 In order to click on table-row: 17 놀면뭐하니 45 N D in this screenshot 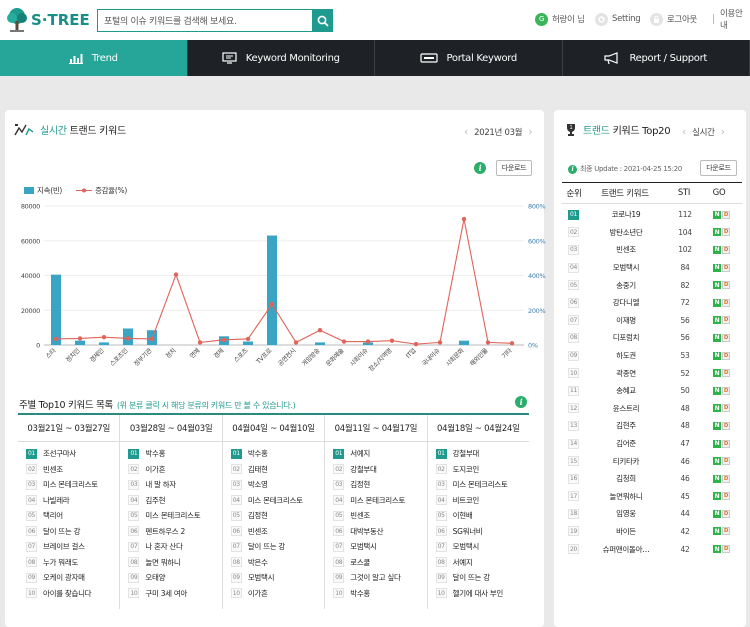, I will do `click(652, 497)`.